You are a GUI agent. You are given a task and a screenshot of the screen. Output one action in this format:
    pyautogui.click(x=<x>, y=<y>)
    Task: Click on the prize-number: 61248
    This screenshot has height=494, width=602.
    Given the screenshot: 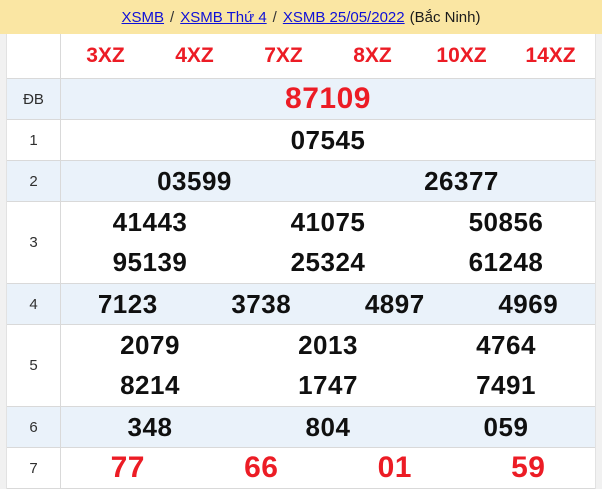 What is the action you would take?
    pyautogui.click(x=506, y=262)
    